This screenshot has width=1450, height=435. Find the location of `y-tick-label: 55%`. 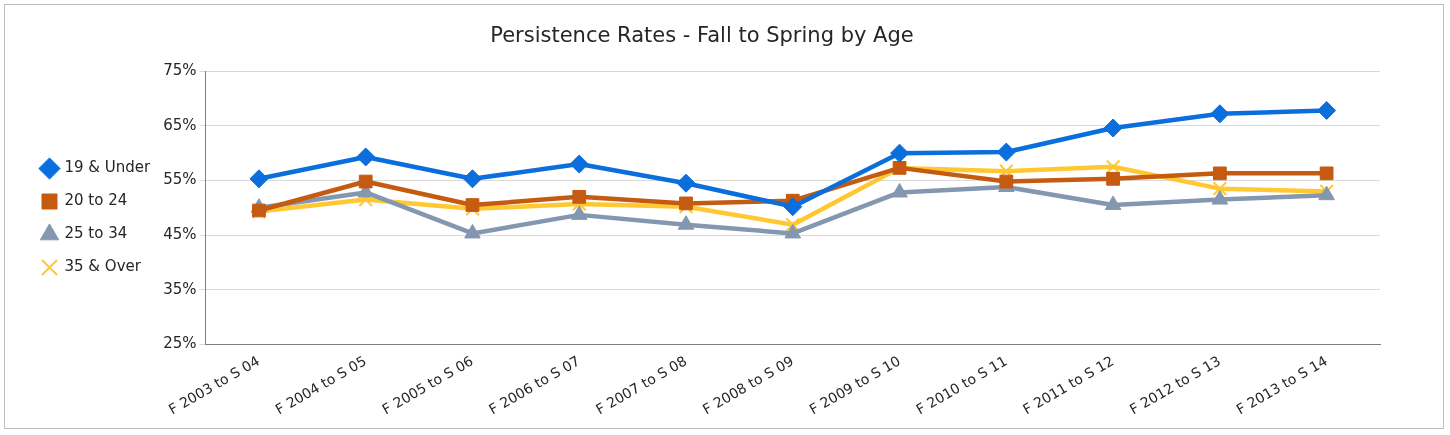

y-tick-label: 55% is located at coordinates (180, 179).